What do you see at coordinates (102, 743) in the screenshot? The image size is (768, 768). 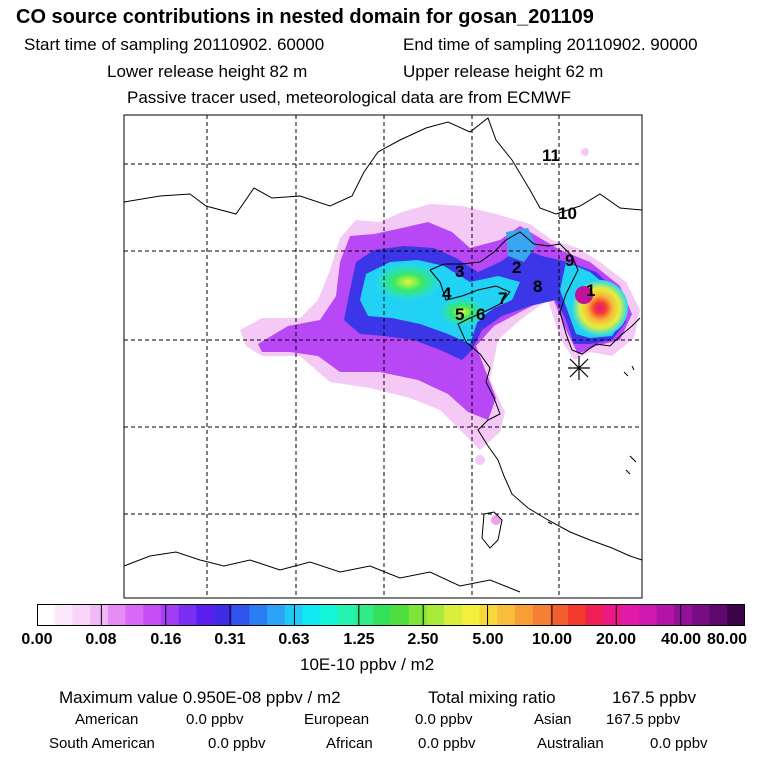 I see `region-name: South American` at bounding box center [102, 743].